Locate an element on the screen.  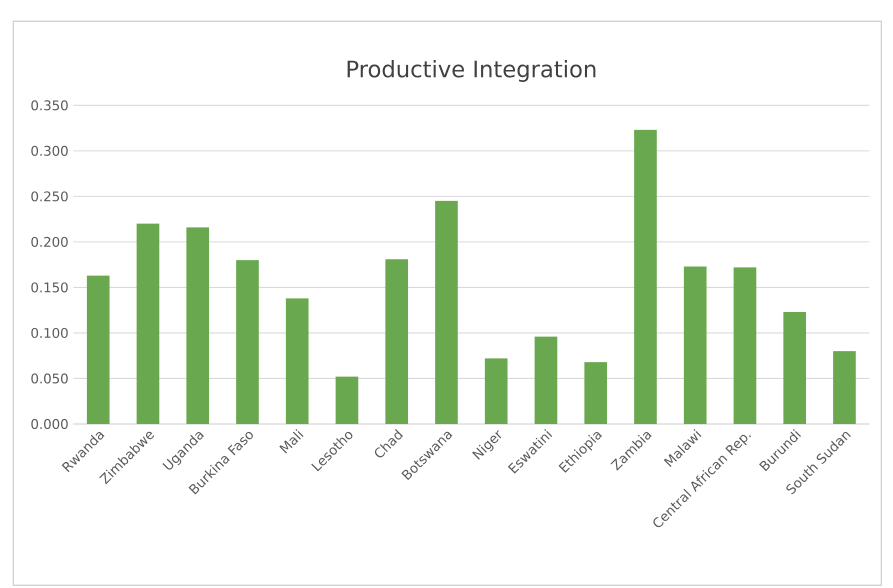
y-tick-label: 0.200 is located at coordinates (49, 241).